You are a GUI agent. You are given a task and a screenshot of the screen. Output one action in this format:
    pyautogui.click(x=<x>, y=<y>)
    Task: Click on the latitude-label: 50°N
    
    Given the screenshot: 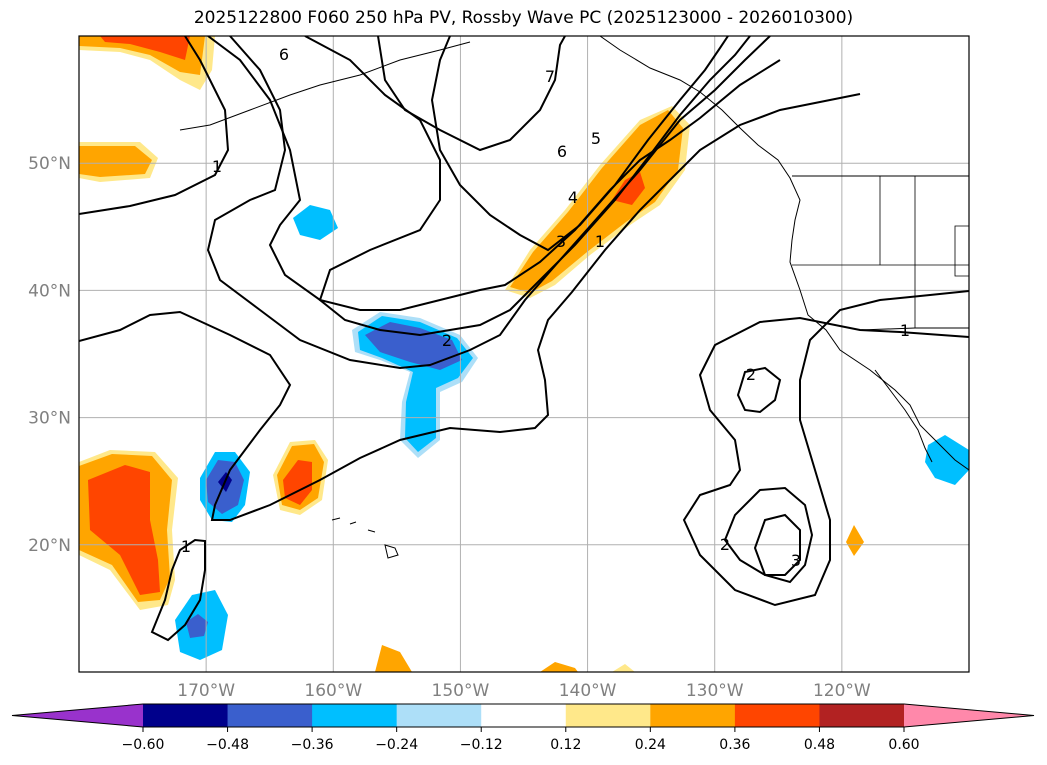 What is the action you would take?
    pyautogui.click(x=49, y=164)
    